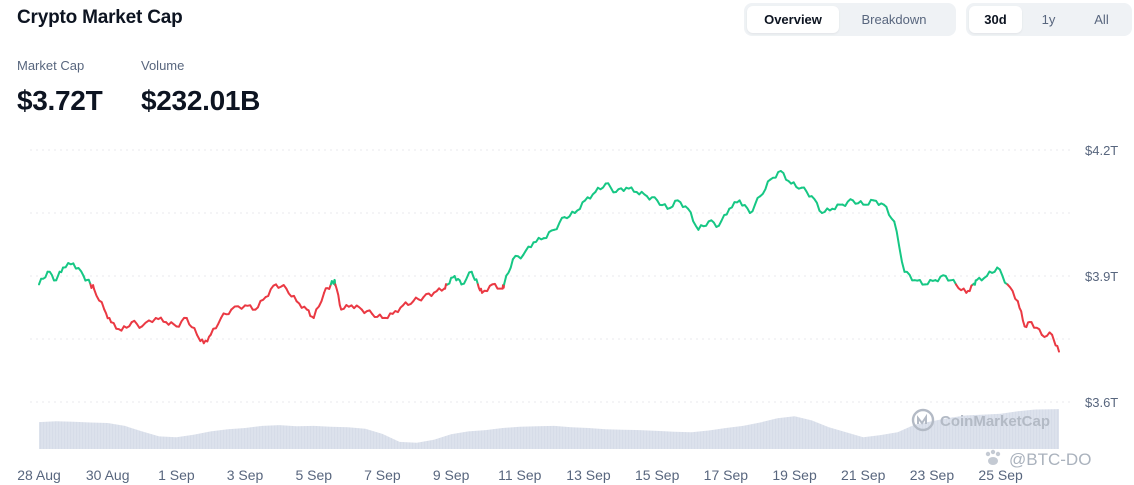 This screenshot has height=485, width=1134. Describe the element at coordinates (201, 100) in the screenshot. I see `volume-value: $232.01B` at that location.